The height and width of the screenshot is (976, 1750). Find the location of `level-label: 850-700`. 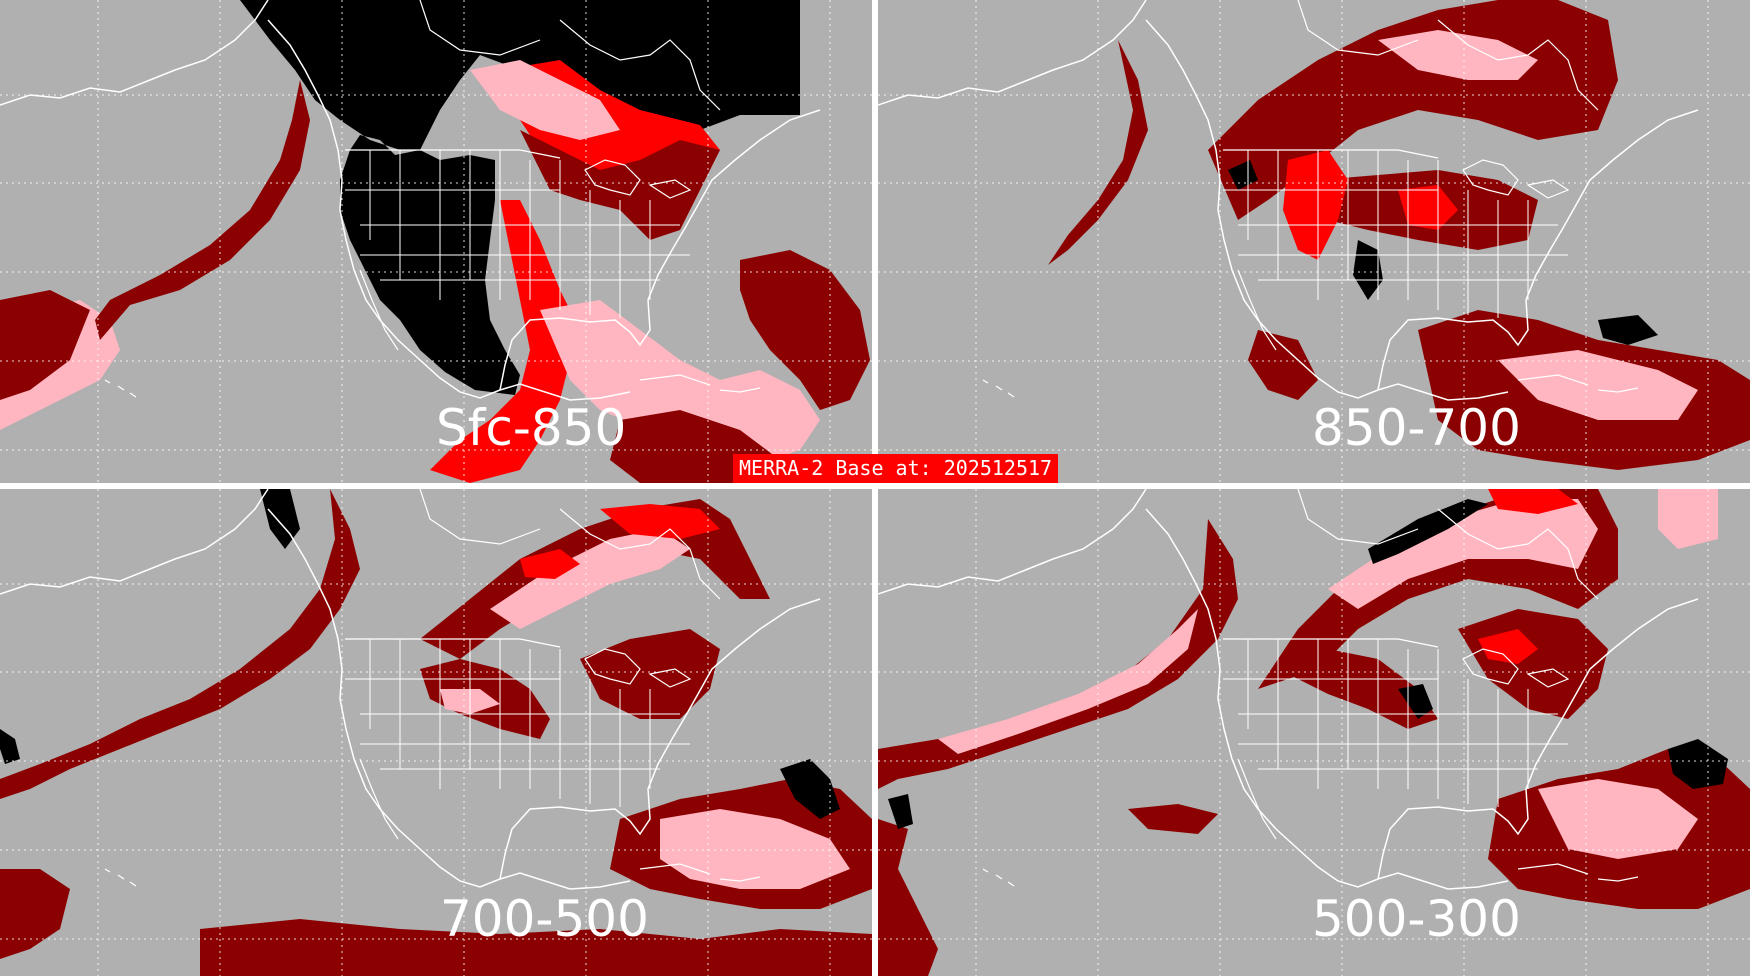

level-label: 850-700 is located at coordinates (1416, 428).